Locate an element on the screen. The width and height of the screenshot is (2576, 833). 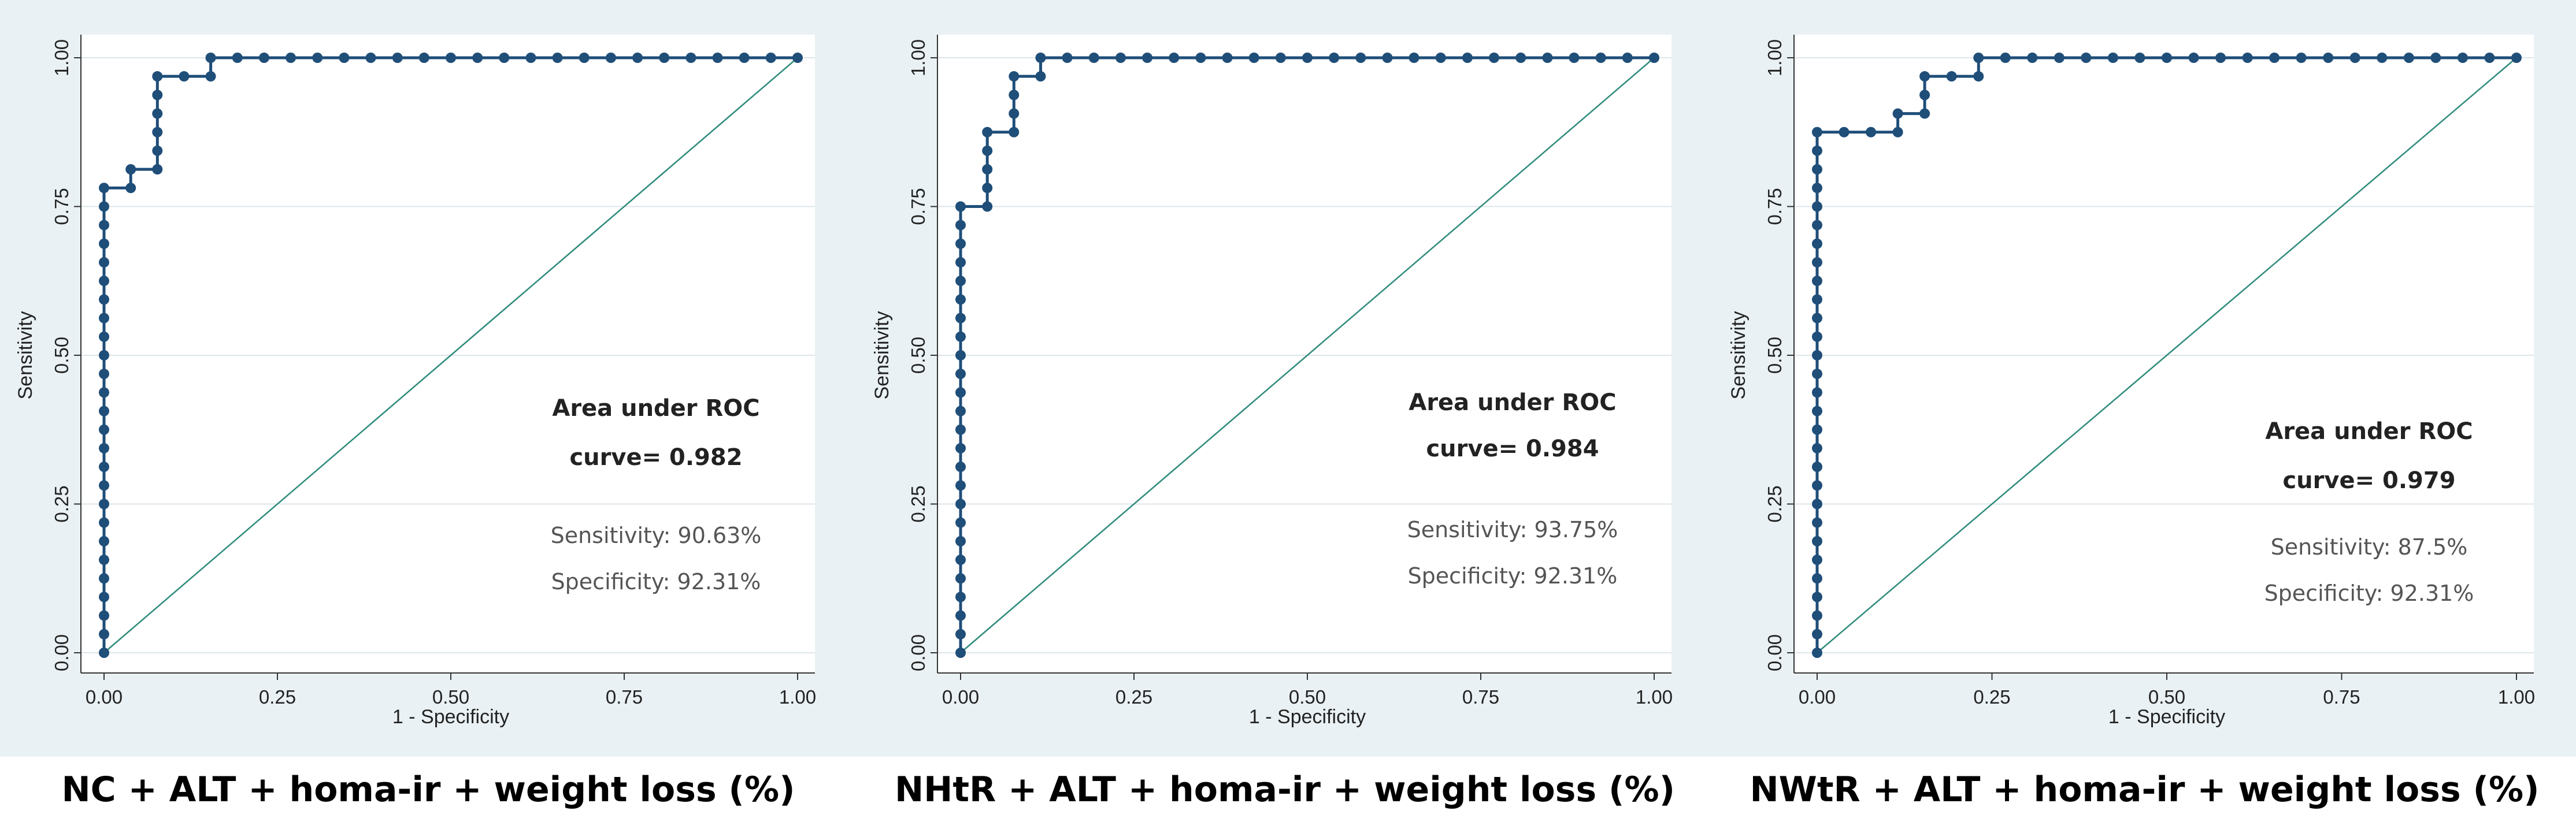
y-tick-label: 0.00 is located at coordinates (918, 652).